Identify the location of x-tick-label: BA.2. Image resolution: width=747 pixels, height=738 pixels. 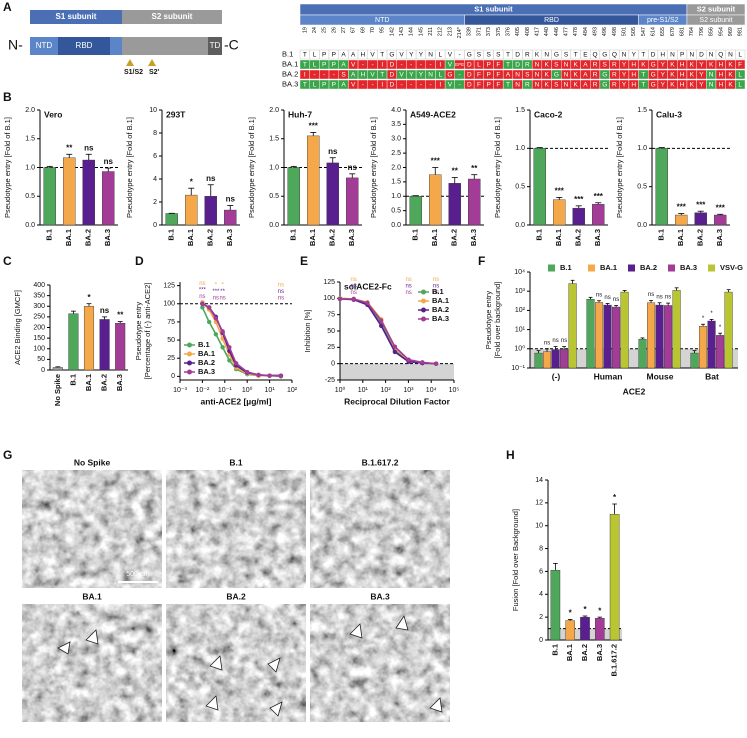
(210, 237).